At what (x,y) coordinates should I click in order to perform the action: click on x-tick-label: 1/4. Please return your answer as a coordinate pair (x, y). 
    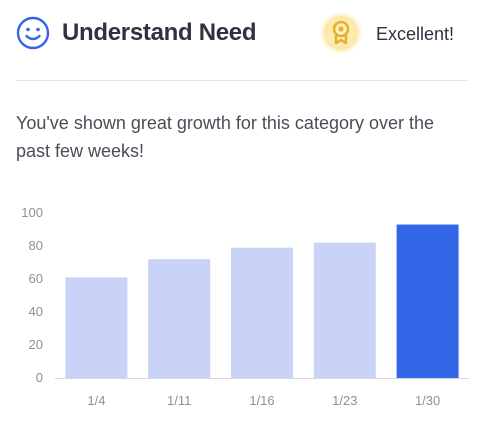
    Looking at the image, I should click on (96, 400).